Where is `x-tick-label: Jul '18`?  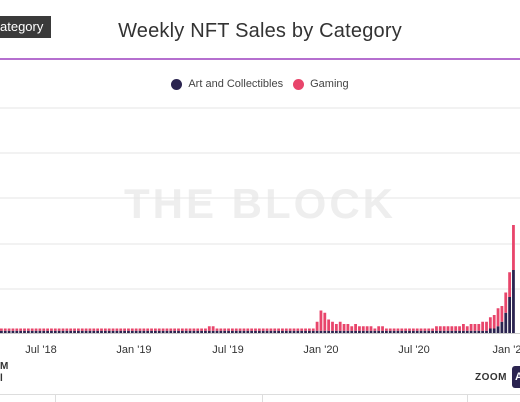
x-tick-label: Jul '18 is located at coordinates (40, 350).